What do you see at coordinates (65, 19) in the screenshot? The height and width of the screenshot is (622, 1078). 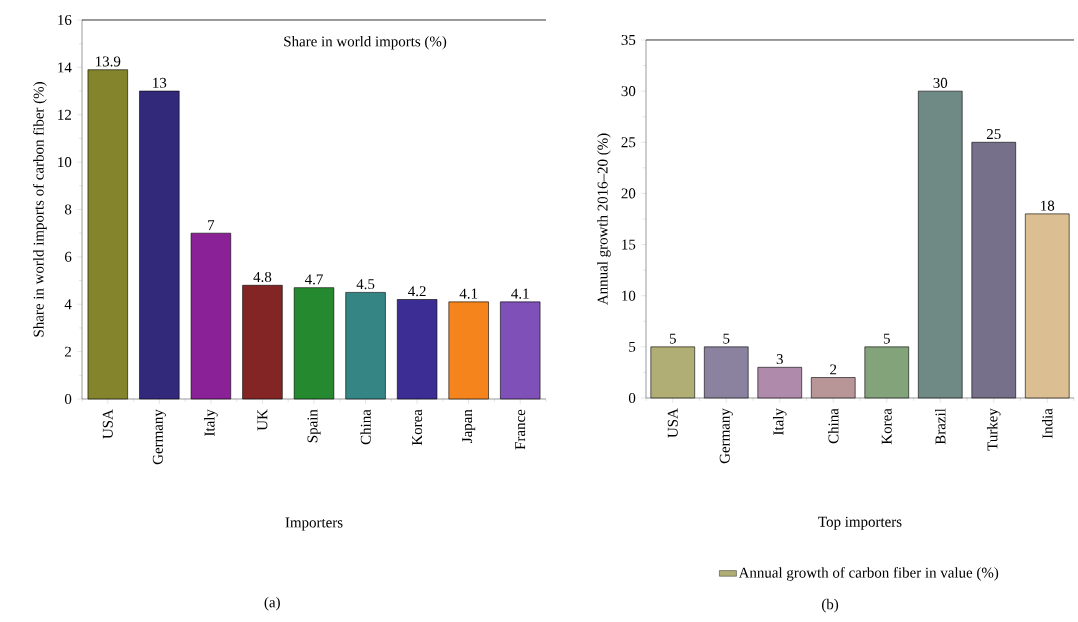 I see `y-tick-label: 16` at bounding box center [65, 19].